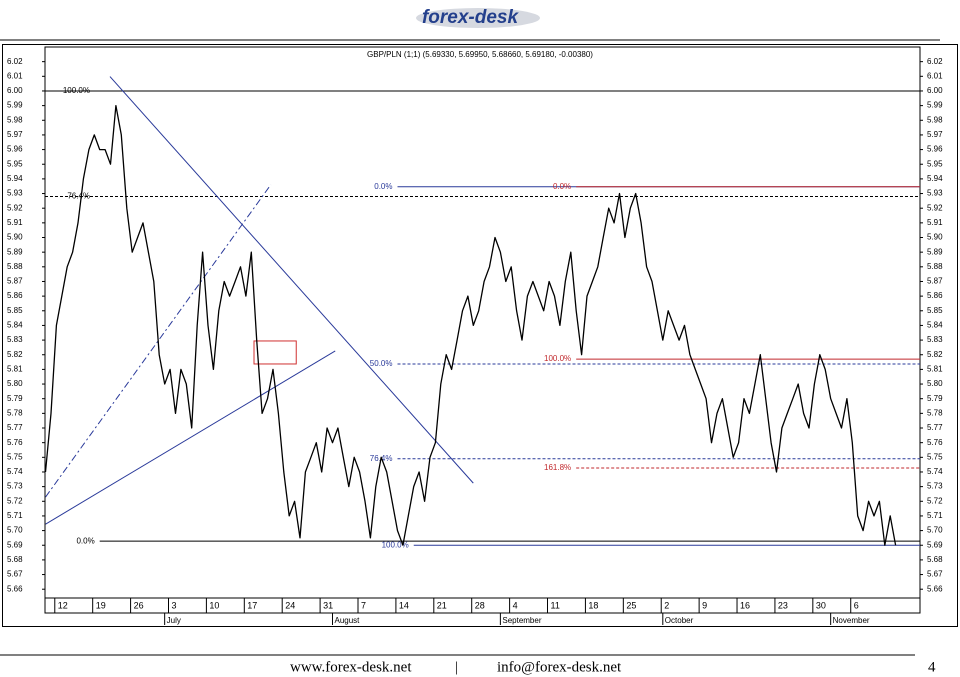  I want to click on y-tick-label: 5.79, so click(15, 398).